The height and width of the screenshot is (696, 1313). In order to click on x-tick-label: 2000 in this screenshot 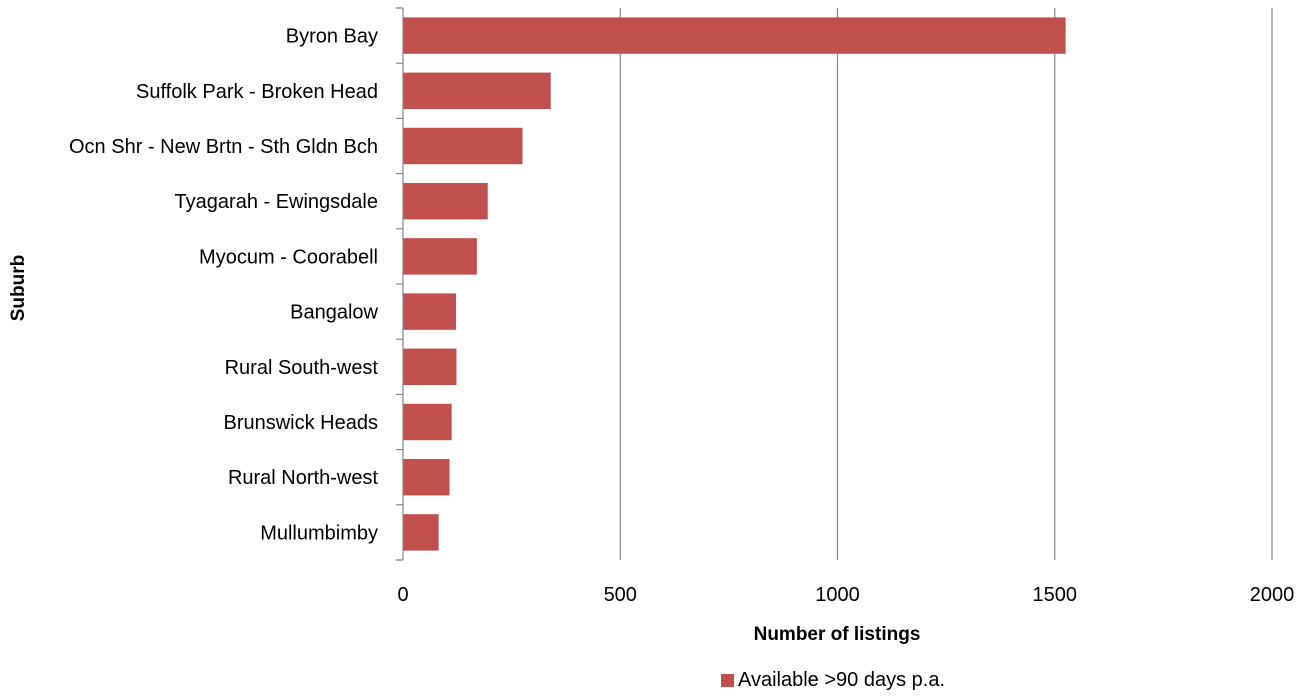, I will do `click(1272, 595)`.